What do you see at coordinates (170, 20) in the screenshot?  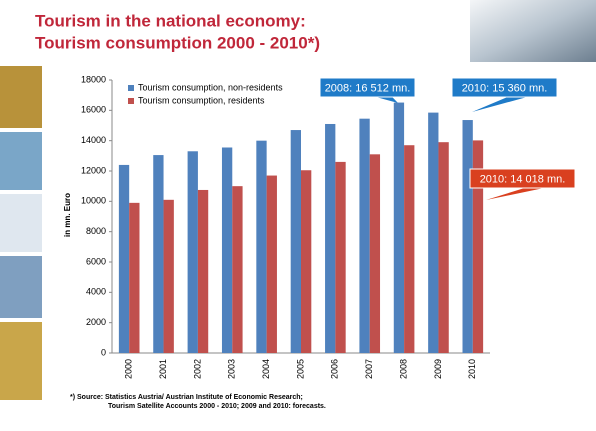 I see `title: Tourism in the national economy:` at bounding box center [170, 20].